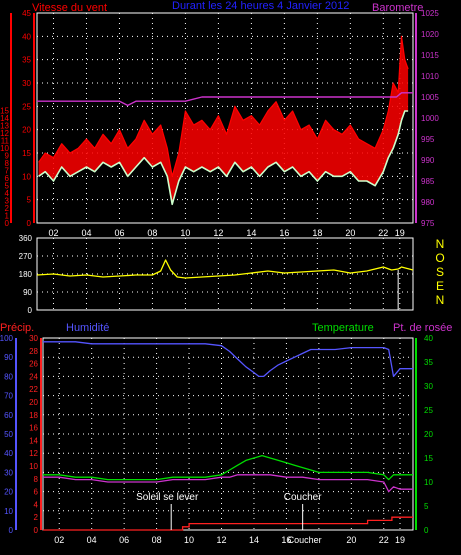 The height and width of the screenshot is (555, 461). I want to click on chart-title: Durant les 24 heures 4 Janvier 2012, so click(260, 6).